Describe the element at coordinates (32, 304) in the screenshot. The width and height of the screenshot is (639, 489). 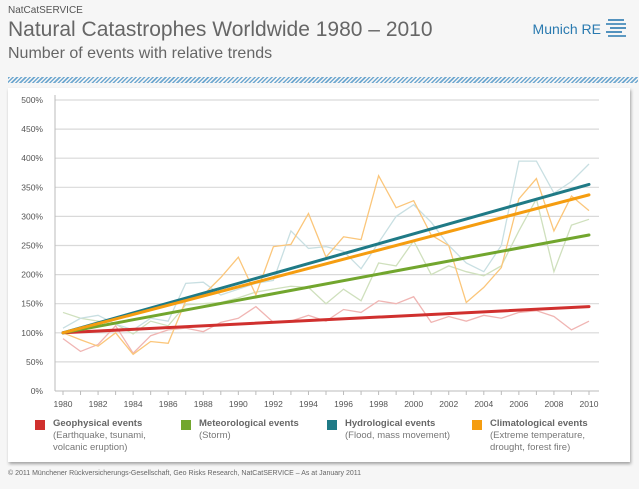
I see `y-tick-label: 150%` at that location.